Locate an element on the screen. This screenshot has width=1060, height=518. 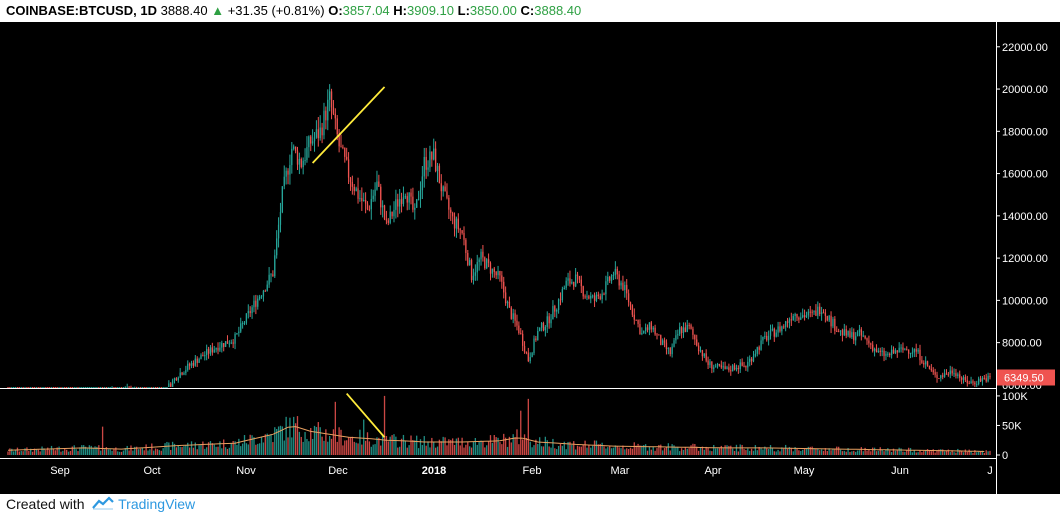
trendline-volume is located at coordinates (366, 415).